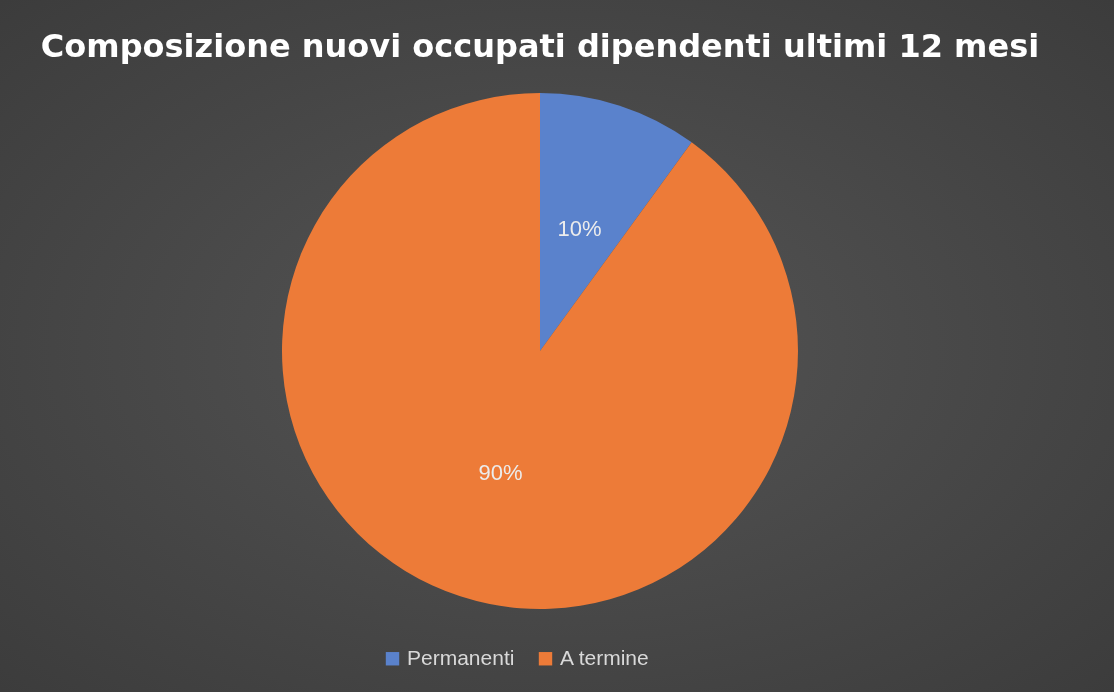 This screenshot has width=1114, height=692. I want to click on legend-label: A termine, so click(604, 657).